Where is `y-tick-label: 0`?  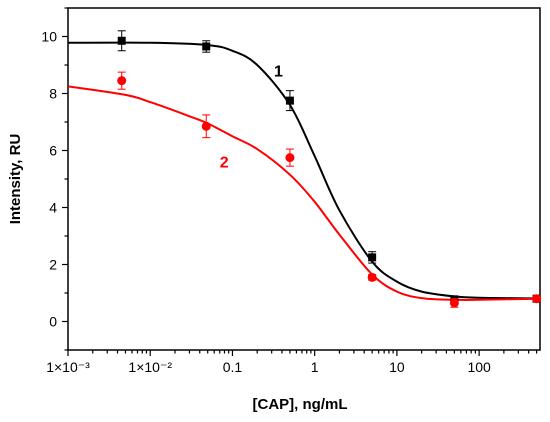
y-tick-label: 0 is located at coordinates (53, 322).